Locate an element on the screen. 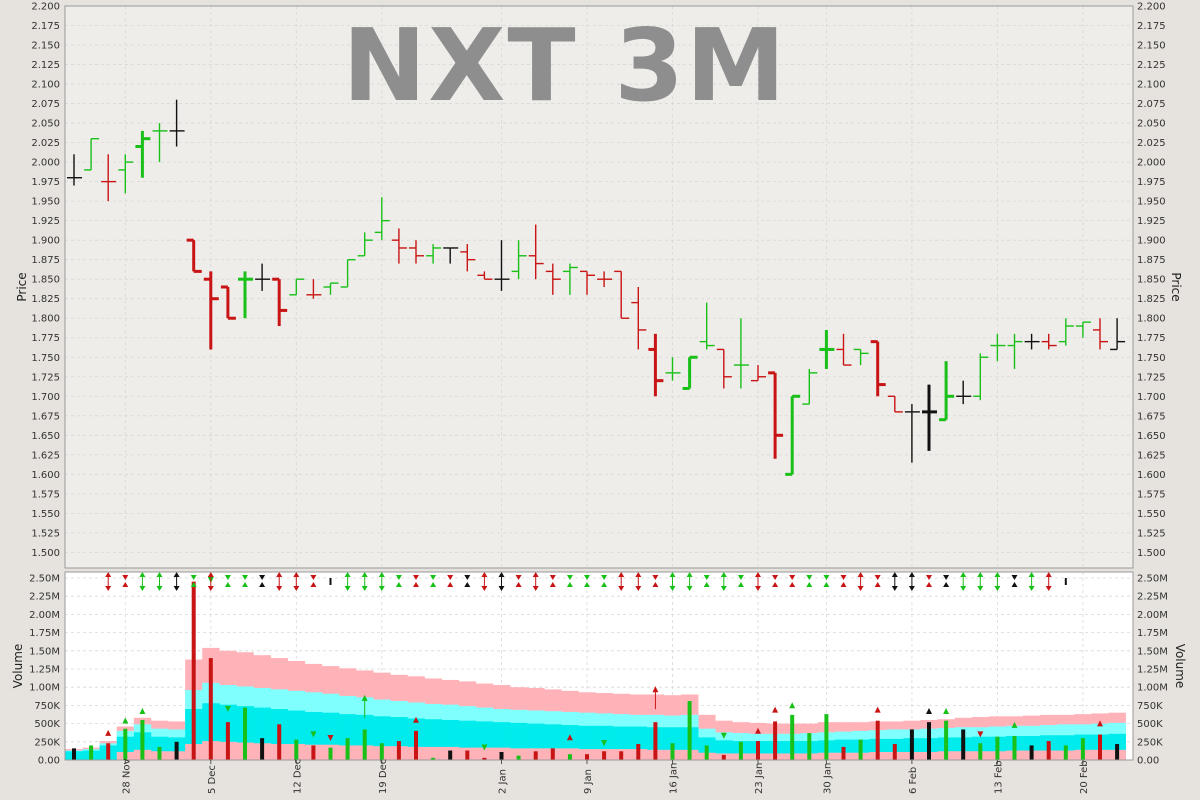 The image size is (1200, 800). price-tick-label-left: 2.200 is located at coordinates (45, 7).